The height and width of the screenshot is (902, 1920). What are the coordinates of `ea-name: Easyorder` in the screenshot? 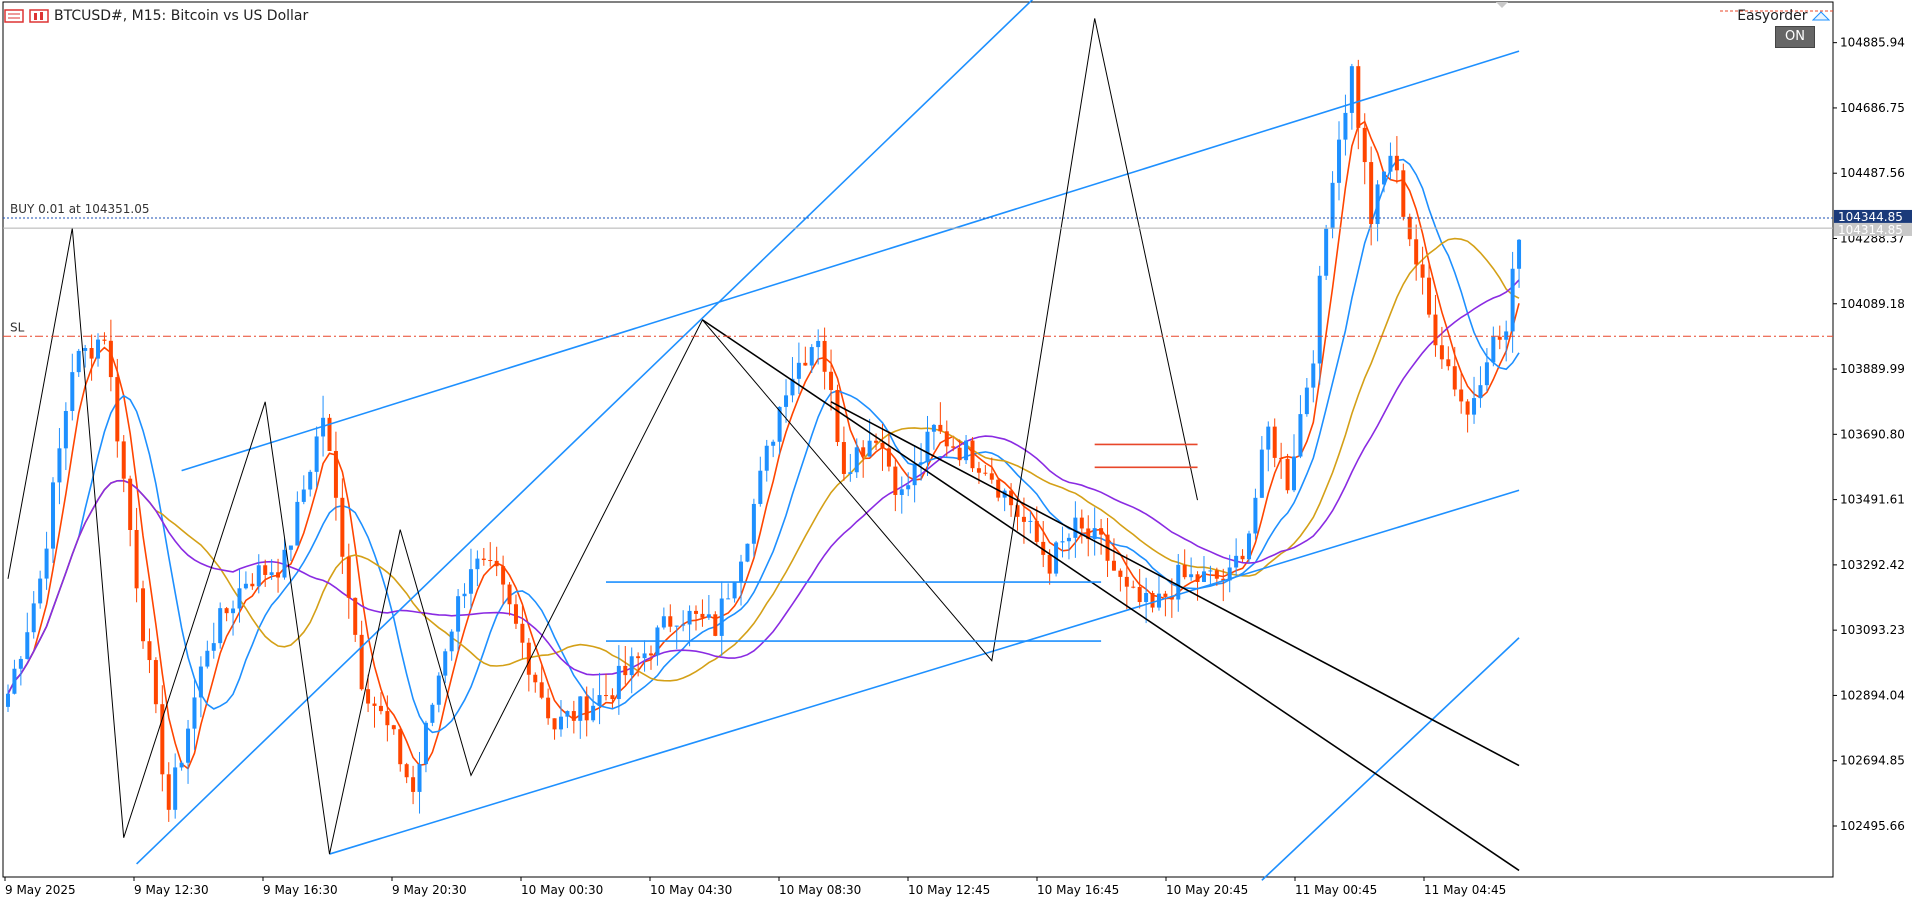 It's located at (1772, 16).